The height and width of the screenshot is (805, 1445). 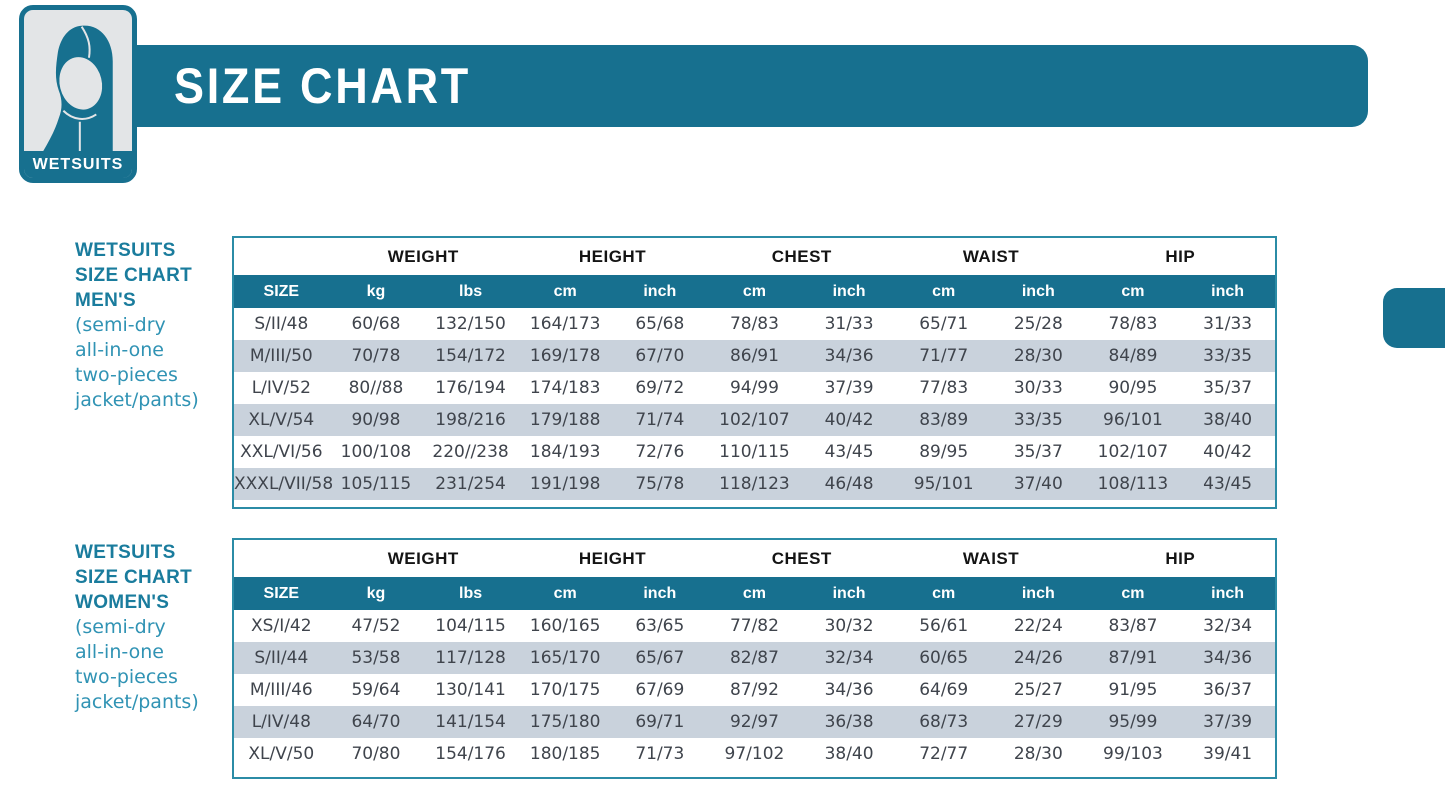 I want to click on value-cell: 75/78, so click(x=660, y=484).